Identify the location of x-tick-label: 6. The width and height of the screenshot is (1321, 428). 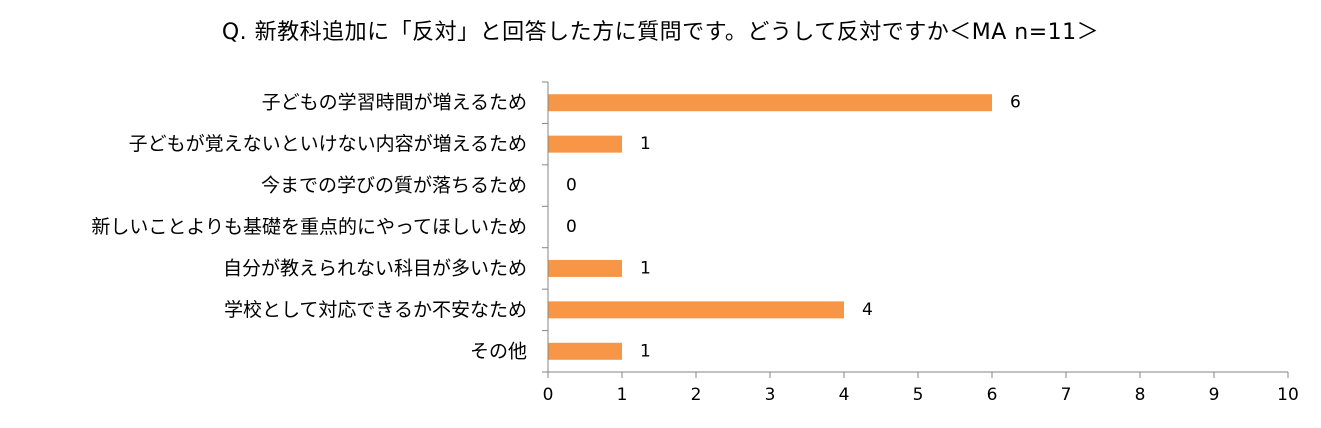
(992, 395).